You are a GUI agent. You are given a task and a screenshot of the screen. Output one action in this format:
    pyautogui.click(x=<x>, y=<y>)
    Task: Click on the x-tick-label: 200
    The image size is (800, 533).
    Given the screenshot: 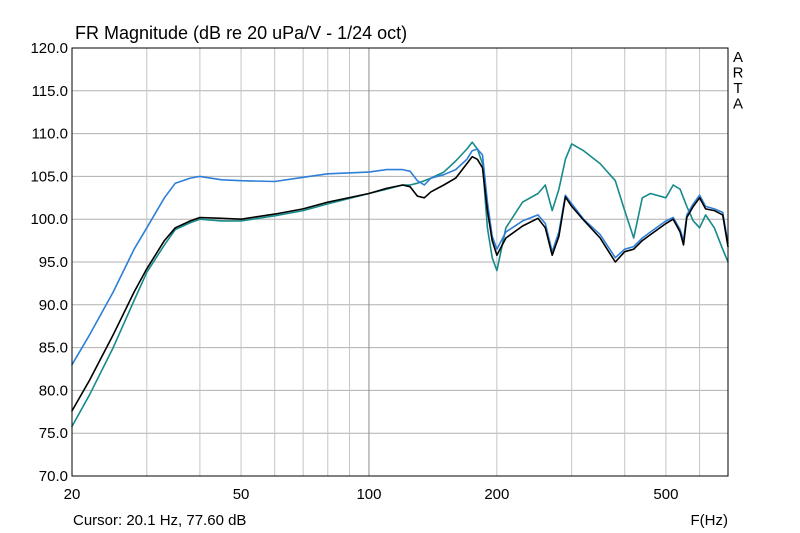 What is the action you would take?
    pyautogui.click(x=496, y=494)
    